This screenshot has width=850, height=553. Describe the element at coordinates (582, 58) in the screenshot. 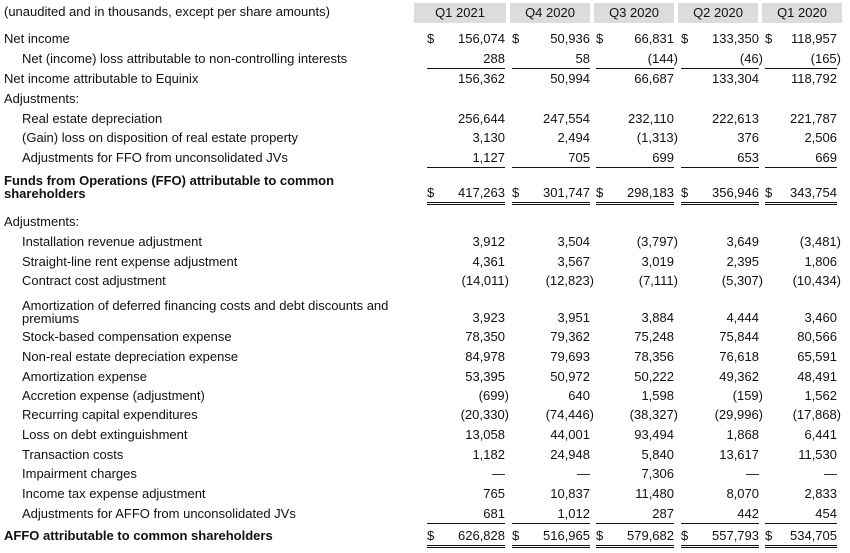

I see `cell-value: 58` at that location.